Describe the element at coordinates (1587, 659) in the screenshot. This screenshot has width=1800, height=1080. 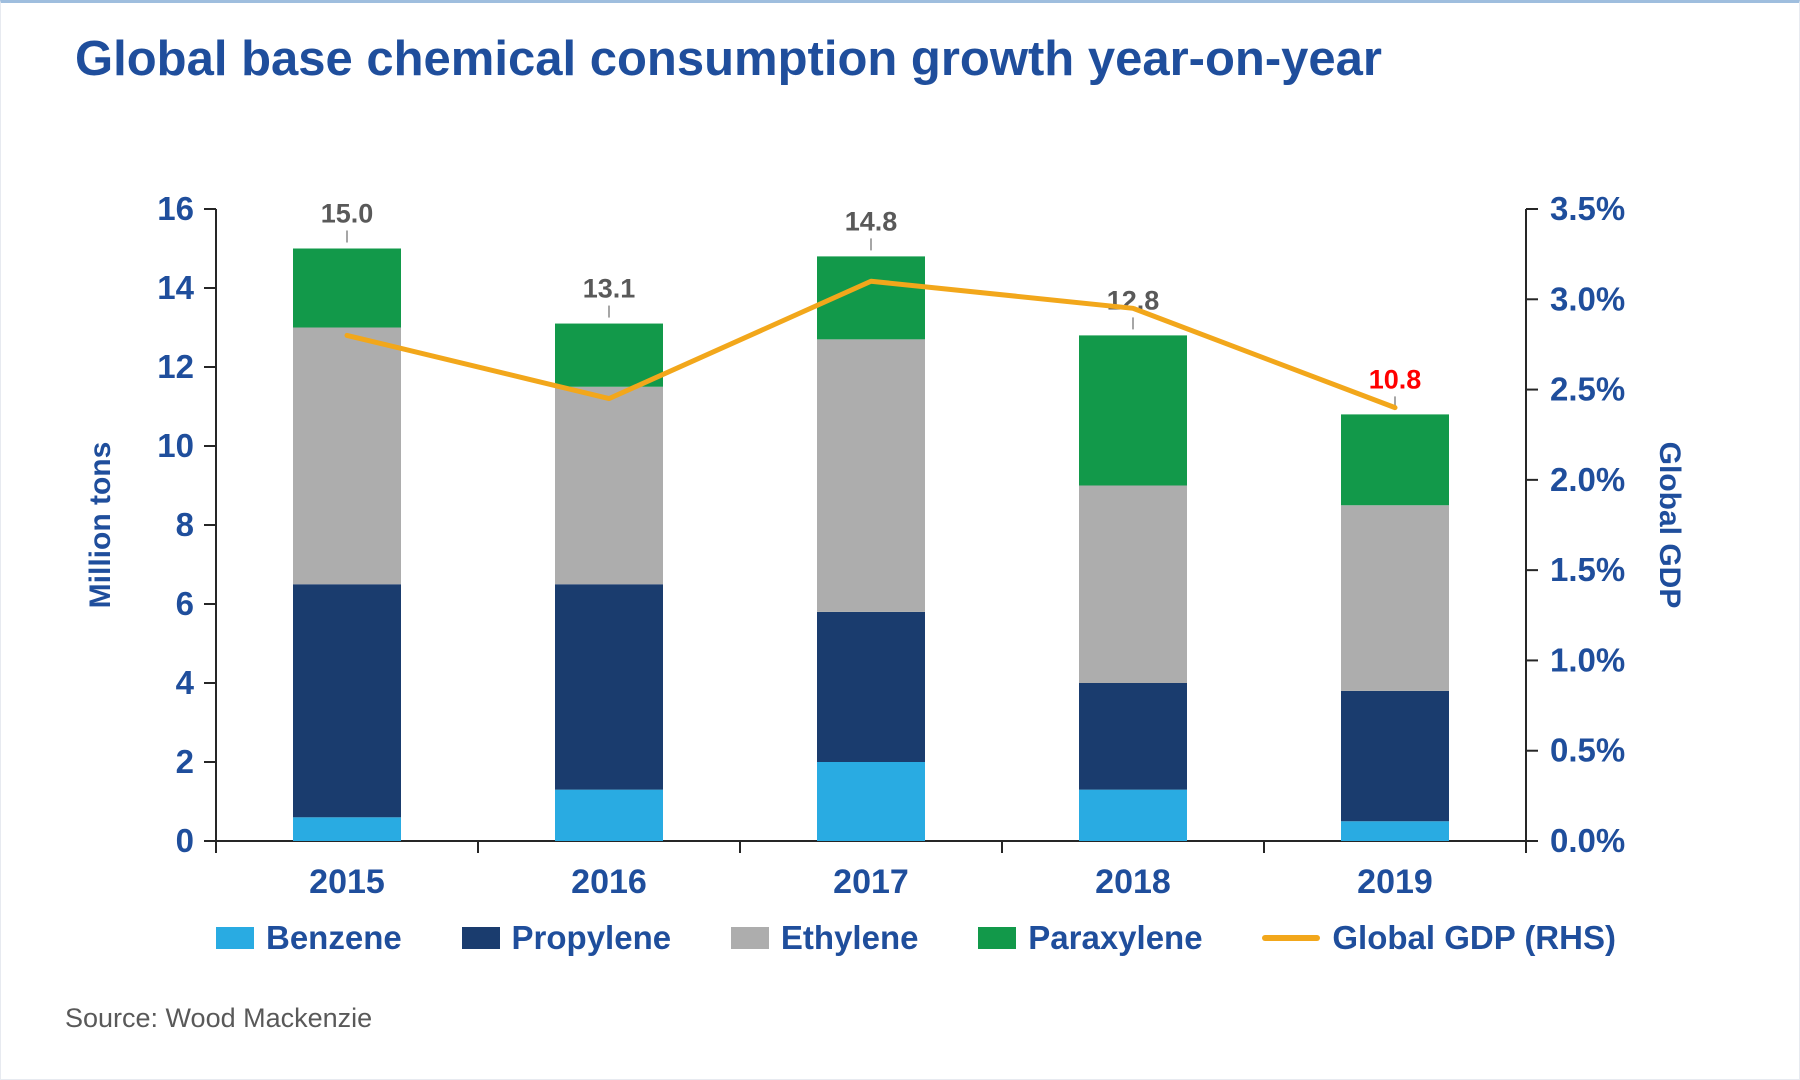
I see `right-tick-label: 1.0%` at that location.